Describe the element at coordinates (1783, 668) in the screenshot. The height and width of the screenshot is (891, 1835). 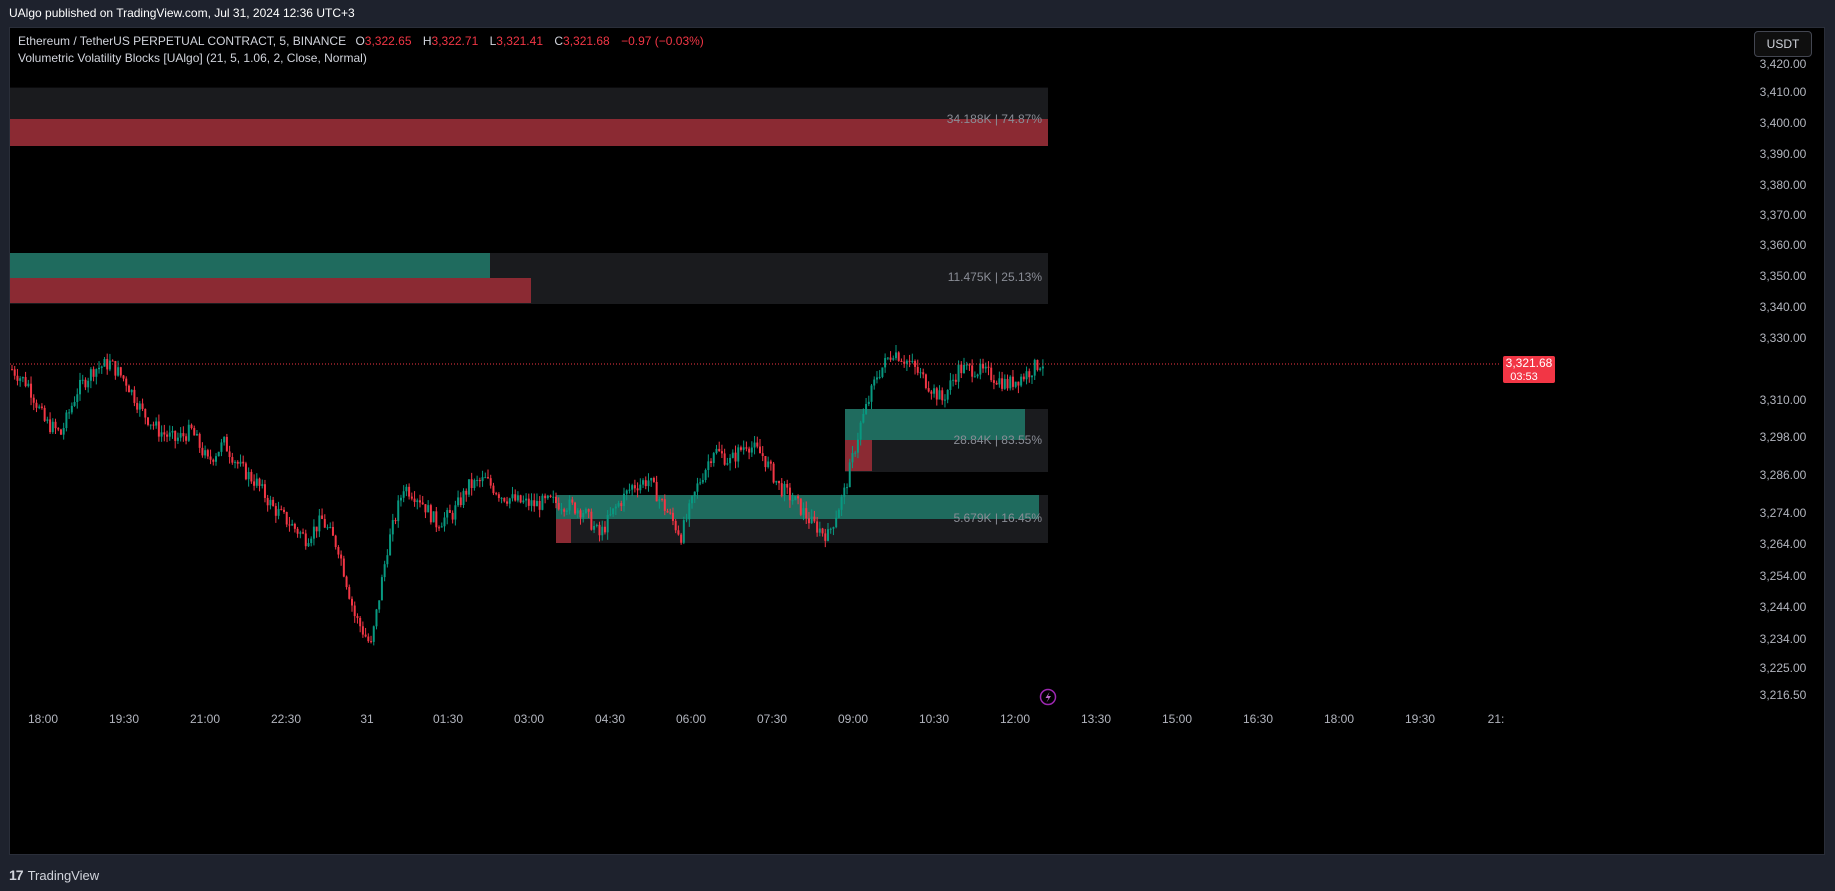
I see `price-axis-label: 3,225.00` at that location.